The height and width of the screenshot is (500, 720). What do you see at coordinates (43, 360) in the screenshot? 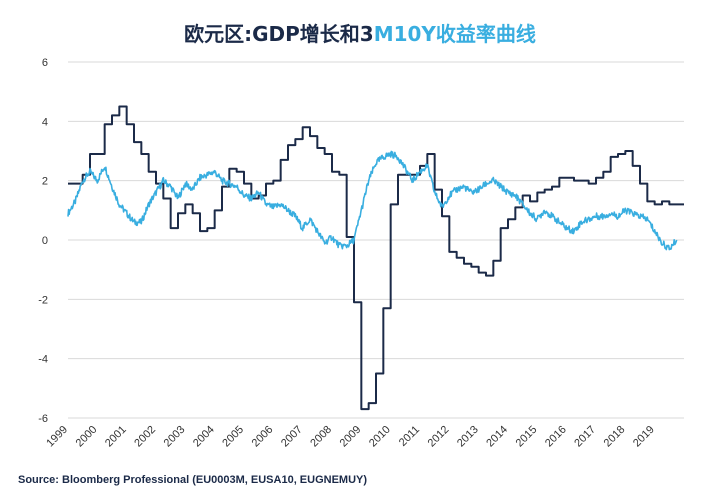
I see `y-tick-label: -4` at bounding box center [43, 360].